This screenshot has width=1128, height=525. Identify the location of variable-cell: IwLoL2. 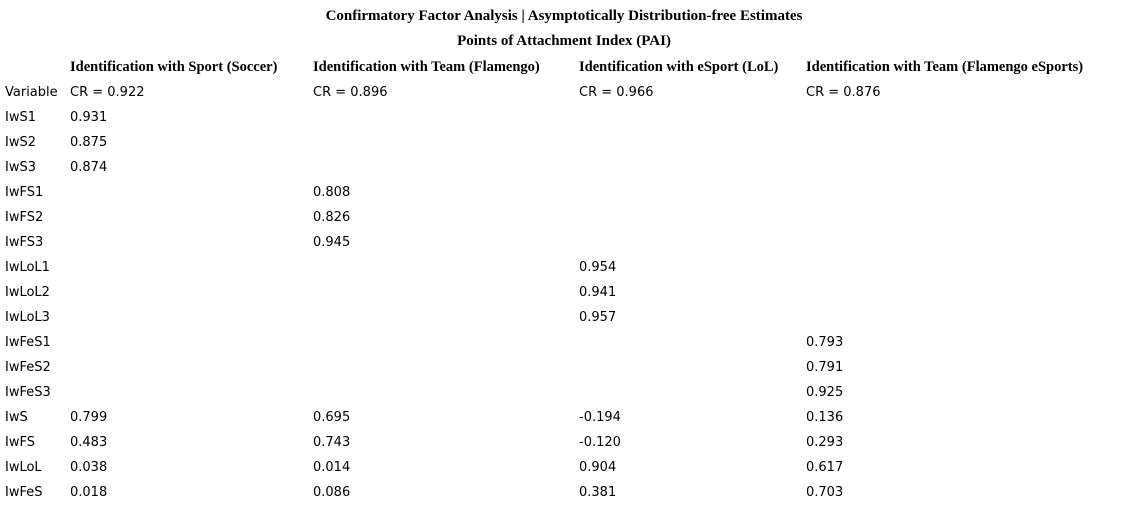
(27, 292).